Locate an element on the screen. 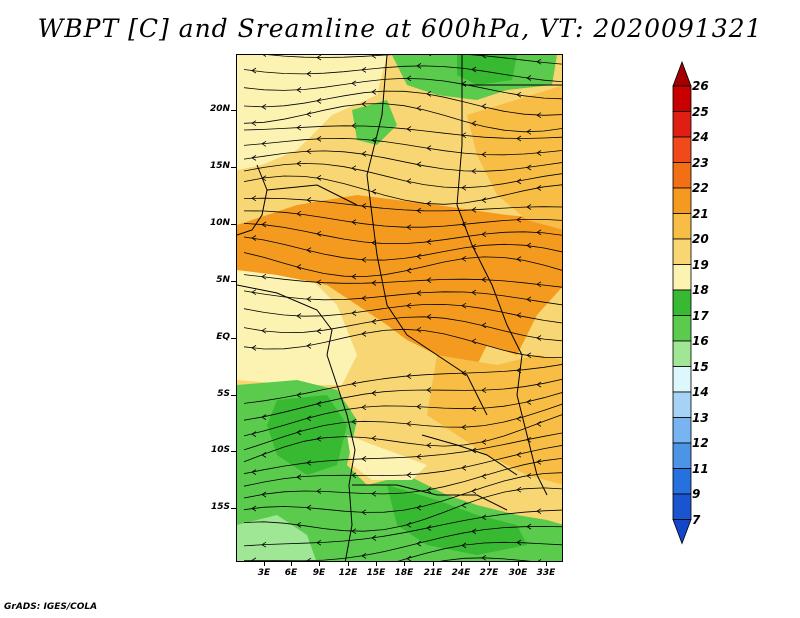  x-axis-label: 3E is located at coordinates (264, 573).